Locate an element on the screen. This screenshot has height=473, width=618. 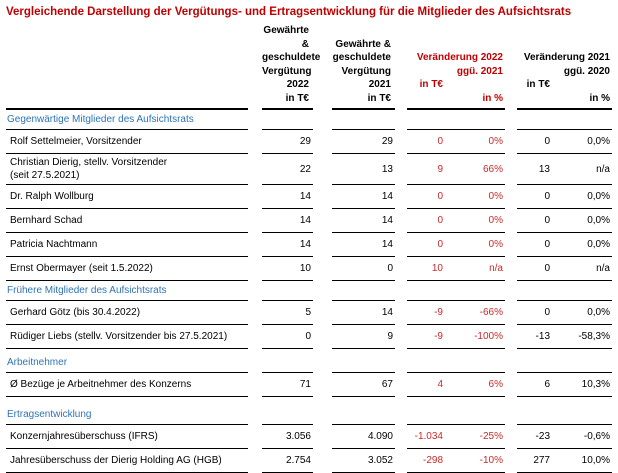
change-2022-cell: 10 n/a is located at coordinates (456, 269).